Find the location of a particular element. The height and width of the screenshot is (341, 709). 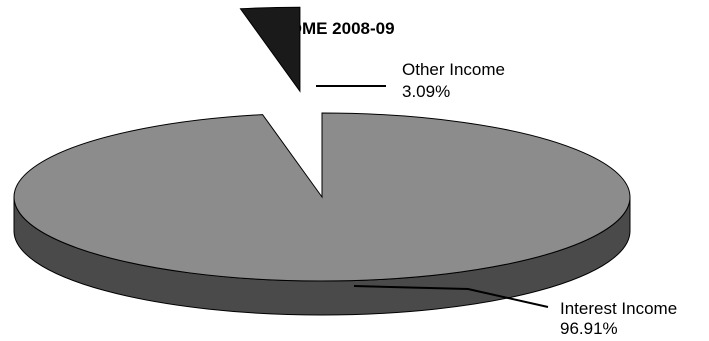

slice-value-other-income: 3.09% is located at coordinates (426, 91).